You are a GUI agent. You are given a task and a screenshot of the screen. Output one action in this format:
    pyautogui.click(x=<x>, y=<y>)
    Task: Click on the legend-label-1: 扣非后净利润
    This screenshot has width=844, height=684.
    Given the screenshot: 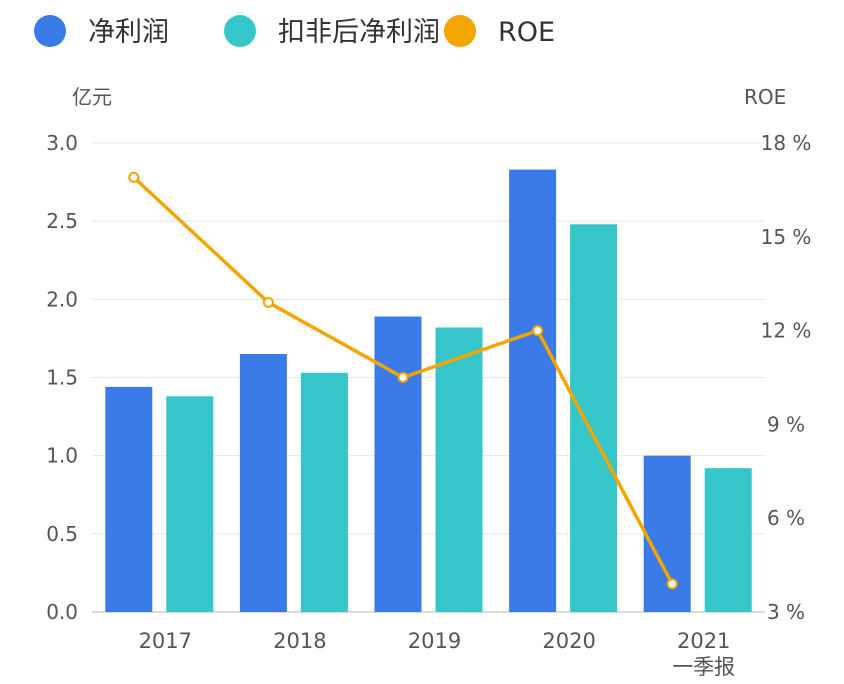 What is the action you would take?
    pyautogui.click(x=359, y=32)
    